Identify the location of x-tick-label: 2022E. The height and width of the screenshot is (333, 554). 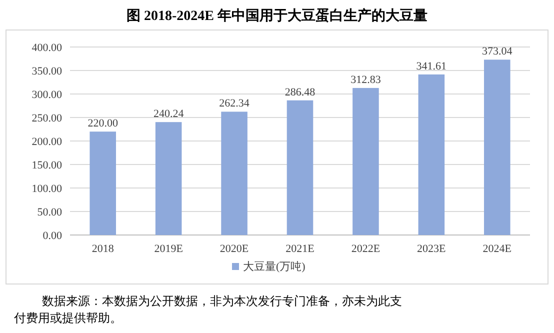
(365, 249).